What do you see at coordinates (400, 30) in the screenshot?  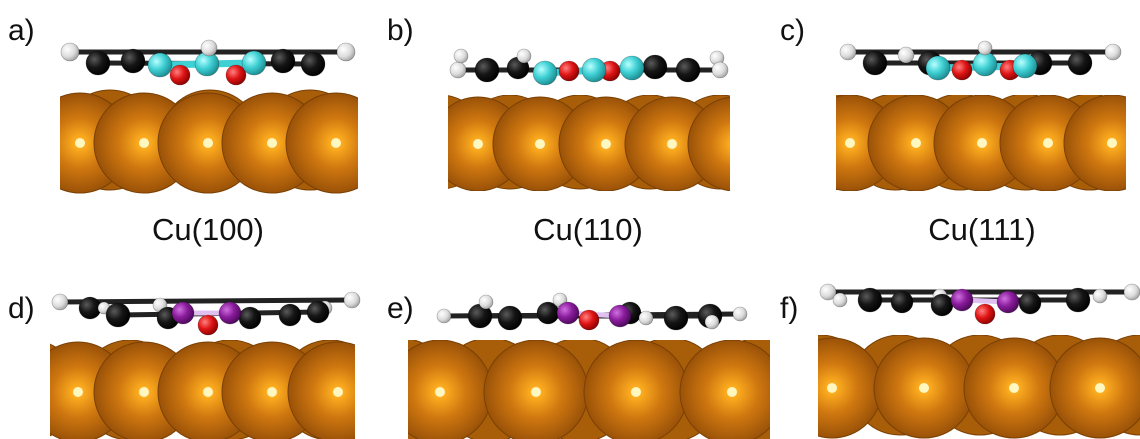 I see `panel-label-b: b)` at bounding box center [400, 30].